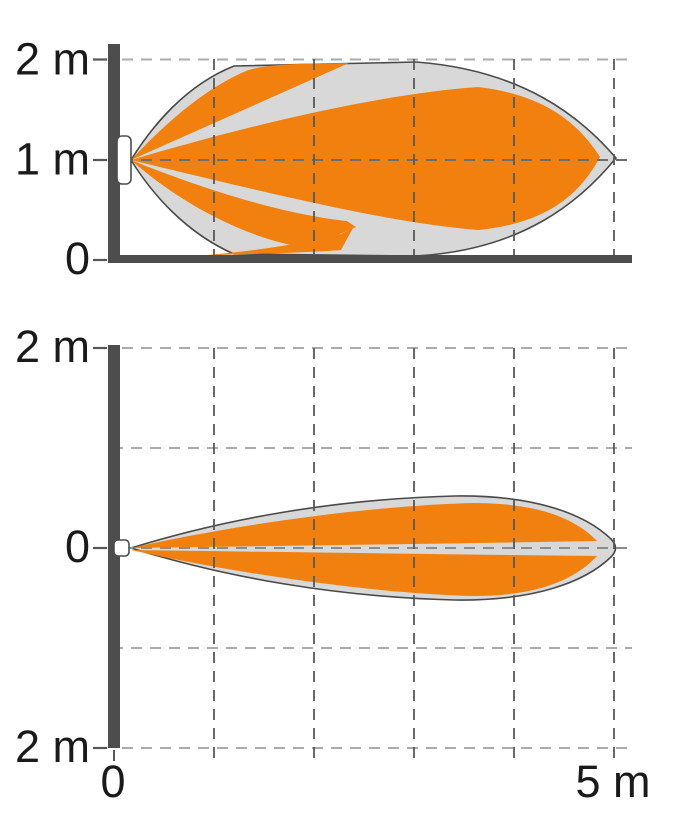 Image resolution: width=685 pixels, height=835 pixels. Describe the element at coordinates (364, 525) in the screenshot. I see `top-lobe-upper` at that location.